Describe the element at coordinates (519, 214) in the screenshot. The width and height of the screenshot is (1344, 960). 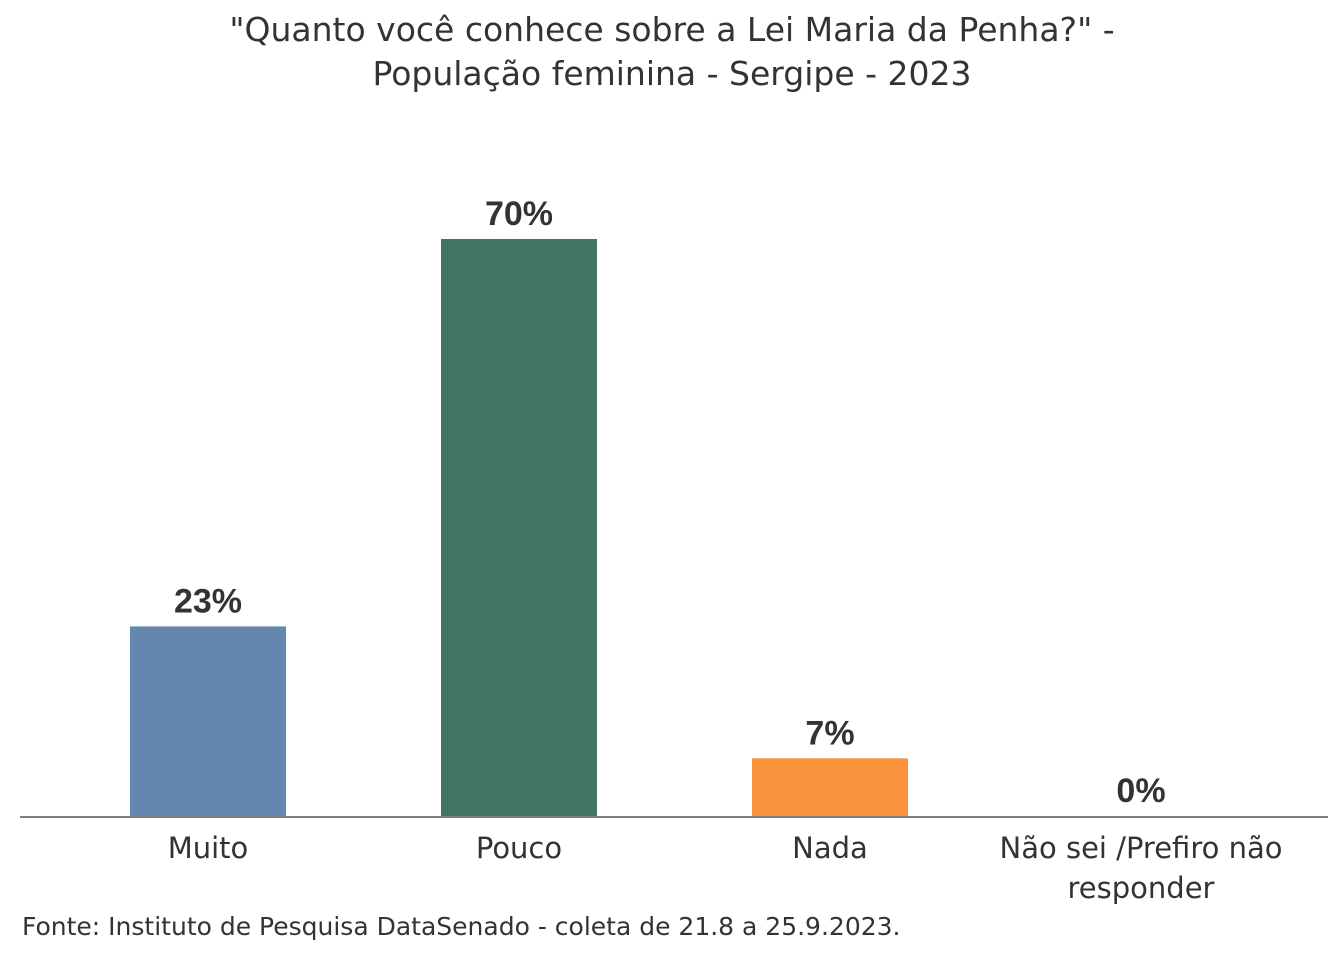
I see `data-label-1: 70%` at that location.